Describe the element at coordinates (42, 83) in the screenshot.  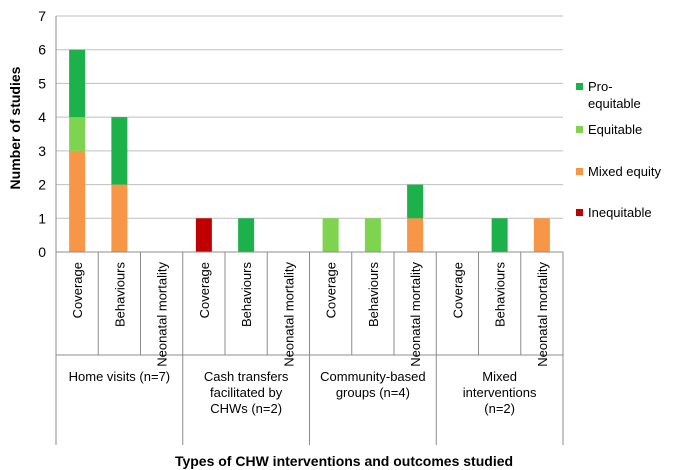
I see `y-tick-label: 5` at that location.